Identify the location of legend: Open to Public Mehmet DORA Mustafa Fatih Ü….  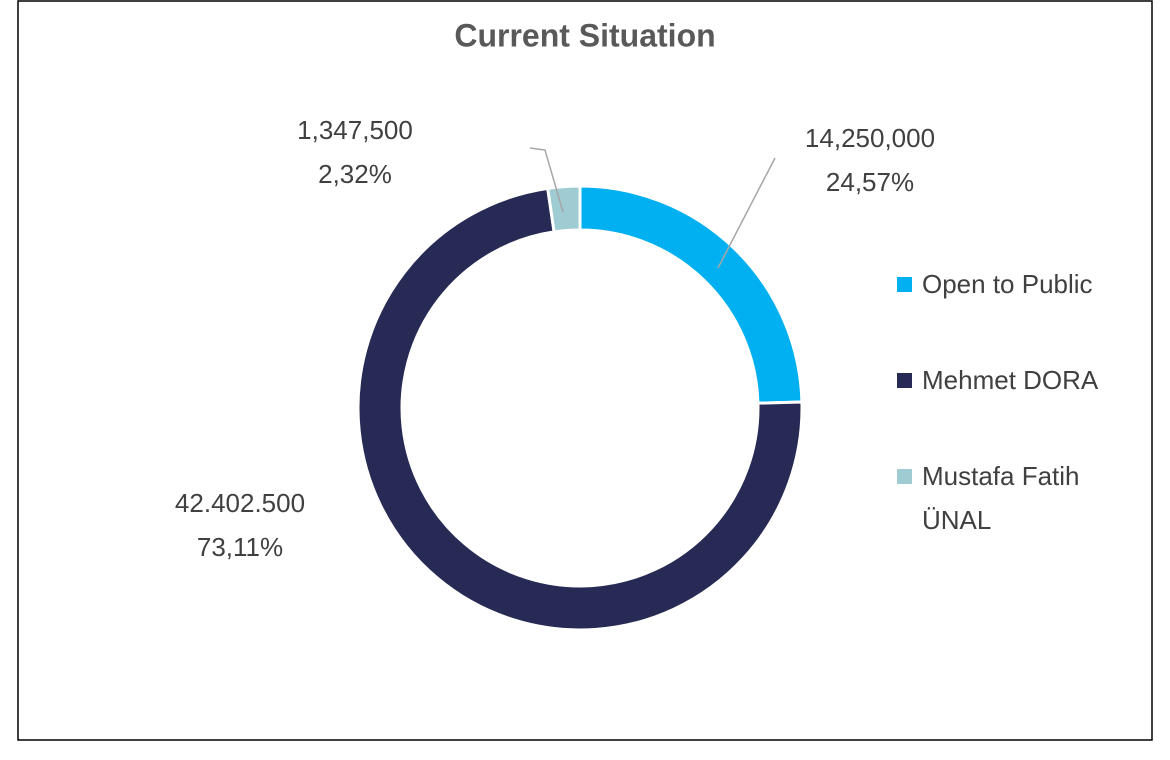
(1010, 428).